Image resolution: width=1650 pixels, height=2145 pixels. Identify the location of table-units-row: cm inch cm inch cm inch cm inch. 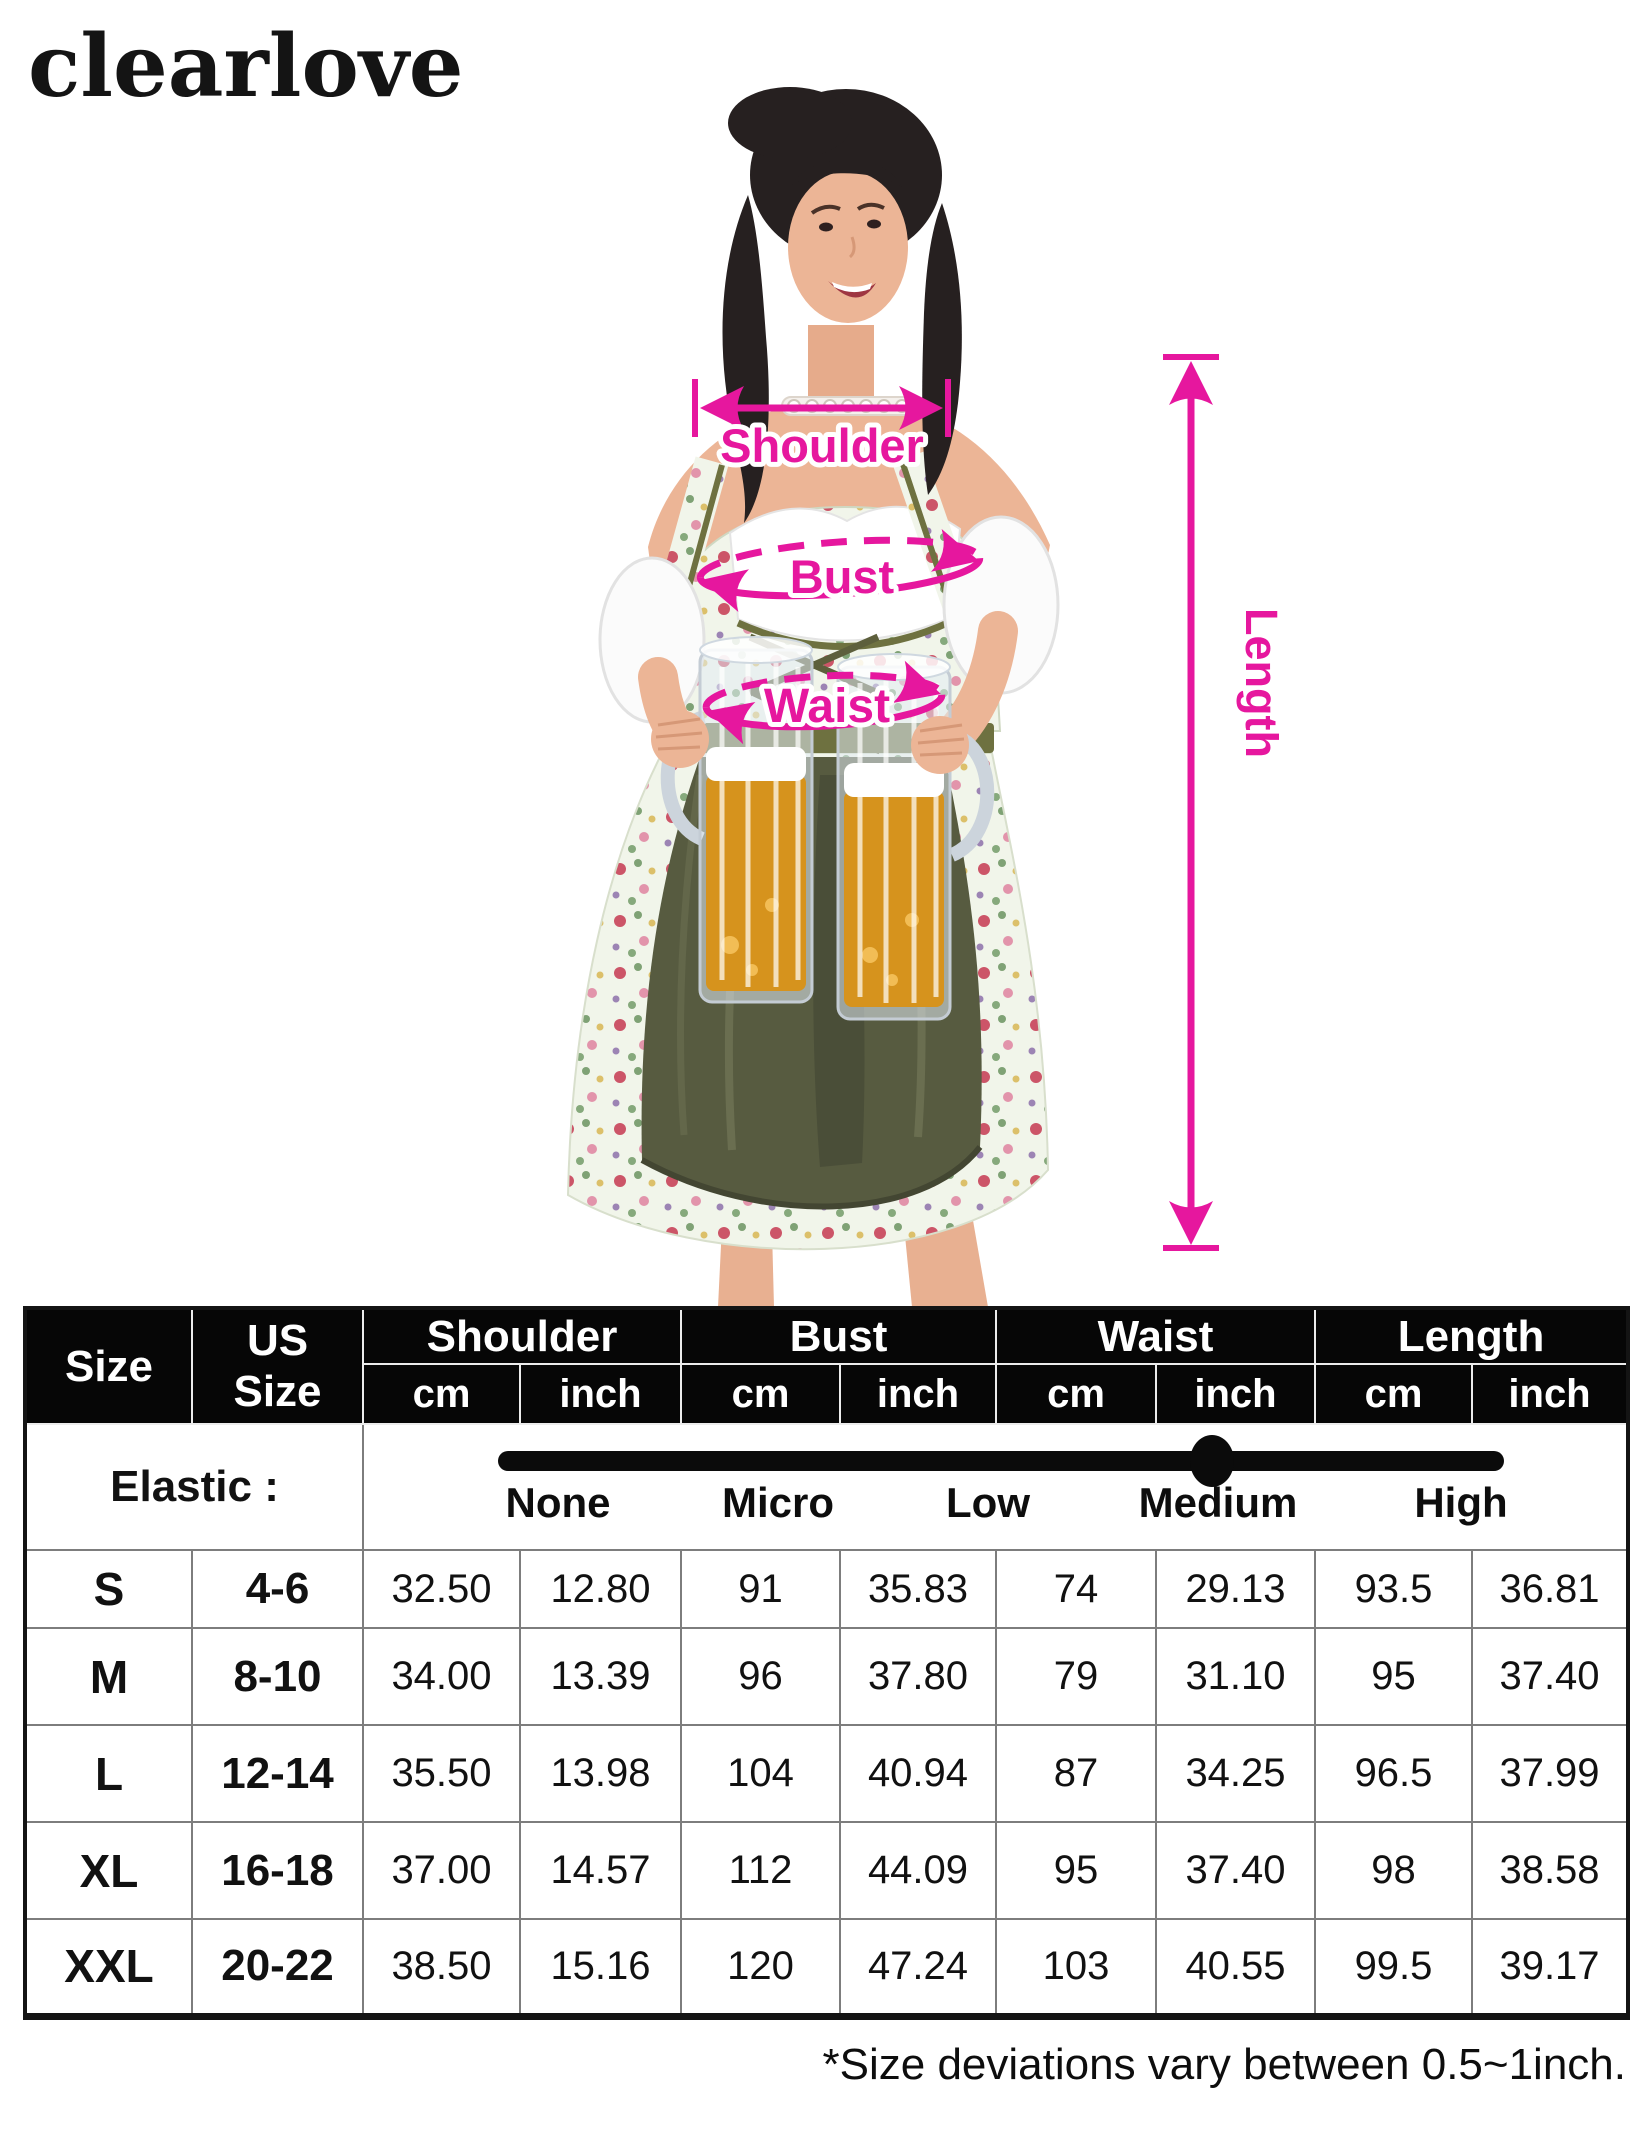
(827, 1394).